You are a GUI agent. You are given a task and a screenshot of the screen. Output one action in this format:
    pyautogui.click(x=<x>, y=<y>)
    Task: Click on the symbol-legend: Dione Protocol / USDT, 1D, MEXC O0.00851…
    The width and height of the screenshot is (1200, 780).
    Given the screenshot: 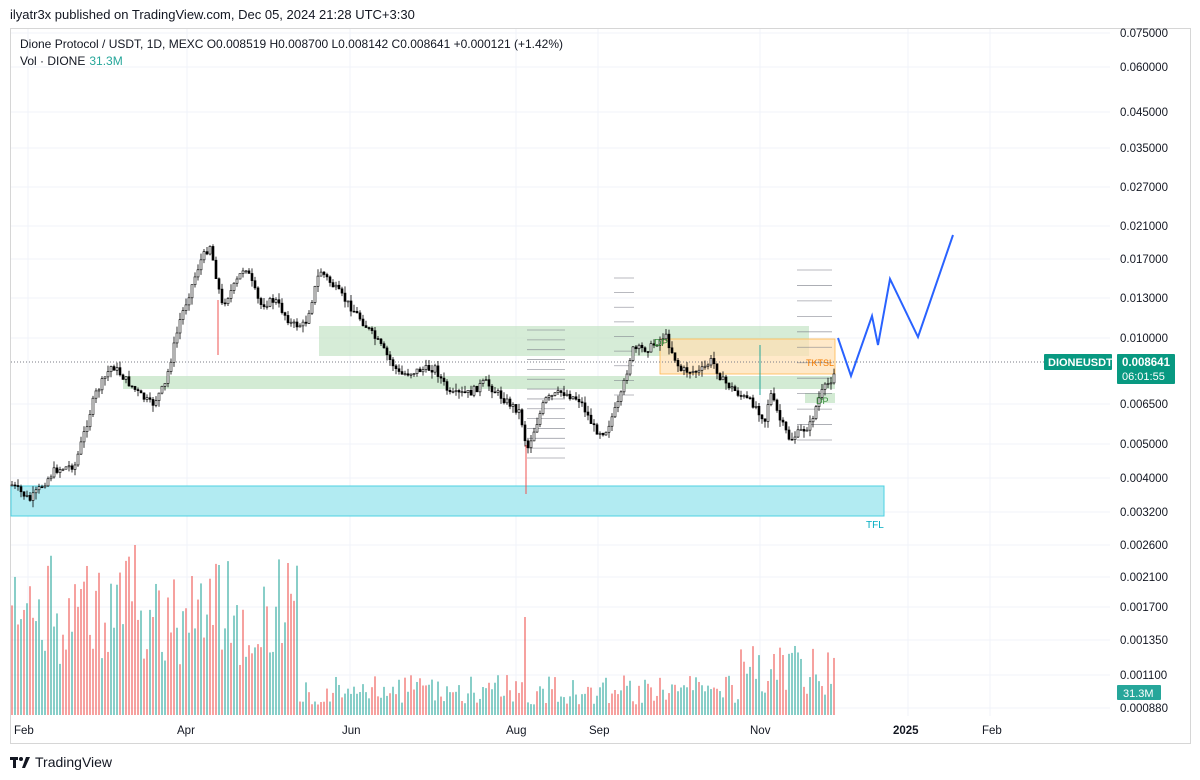 What is the action you would take?
    pyautogui.click(x=292, y=44)
    